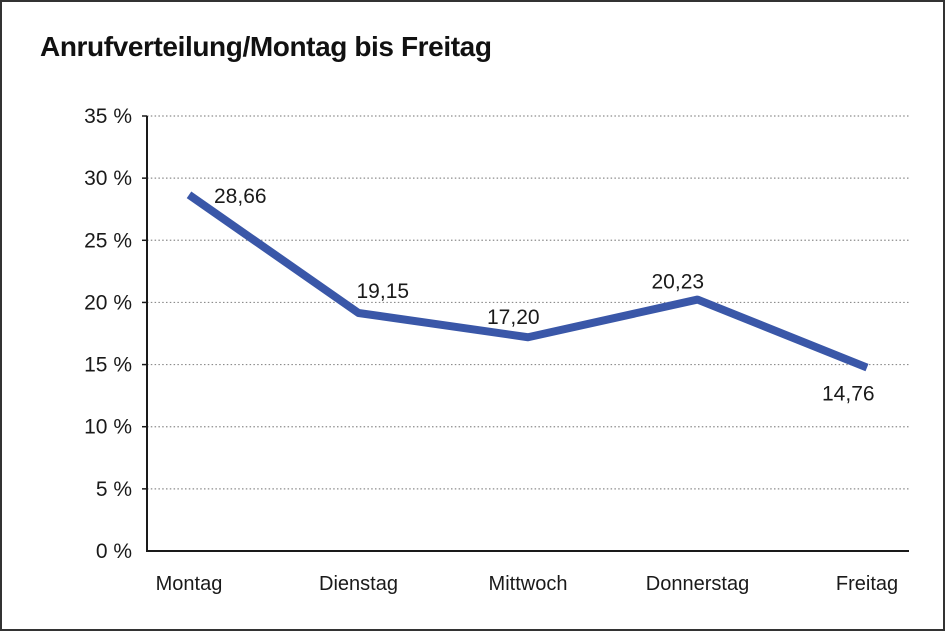 This screenshot has height=631, width=945. What do you see at coordinates (848, 394) in the screenshot?
I see `point-label: 14,76` at bounding box center [848, 394].